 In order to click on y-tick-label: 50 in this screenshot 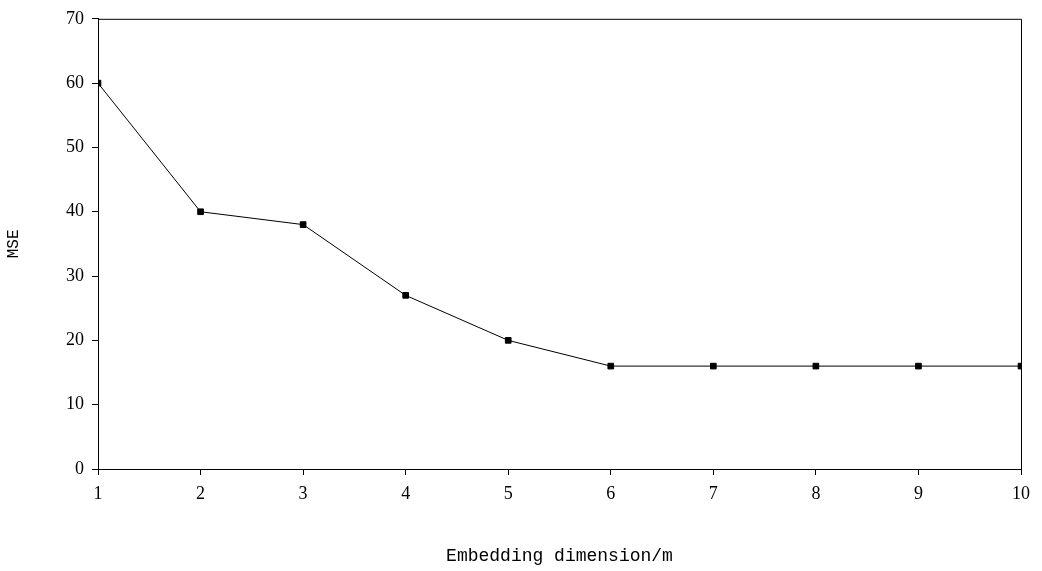, I will do `click(75, 146)`.